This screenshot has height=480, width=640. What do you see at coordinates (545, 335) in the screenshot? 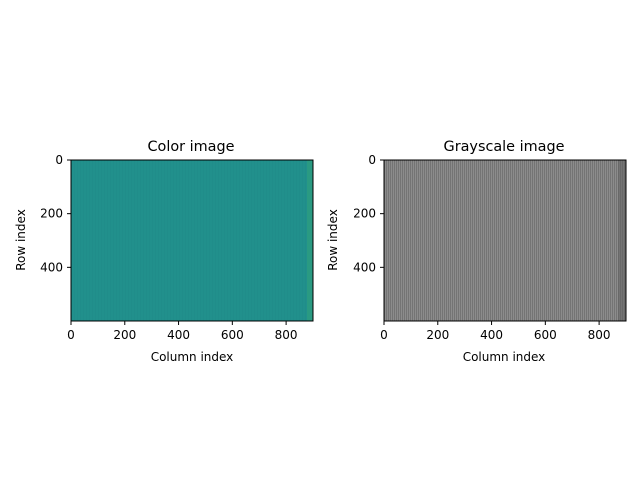
I see `x-tick-label: 600` at bounding box center [545, 335].